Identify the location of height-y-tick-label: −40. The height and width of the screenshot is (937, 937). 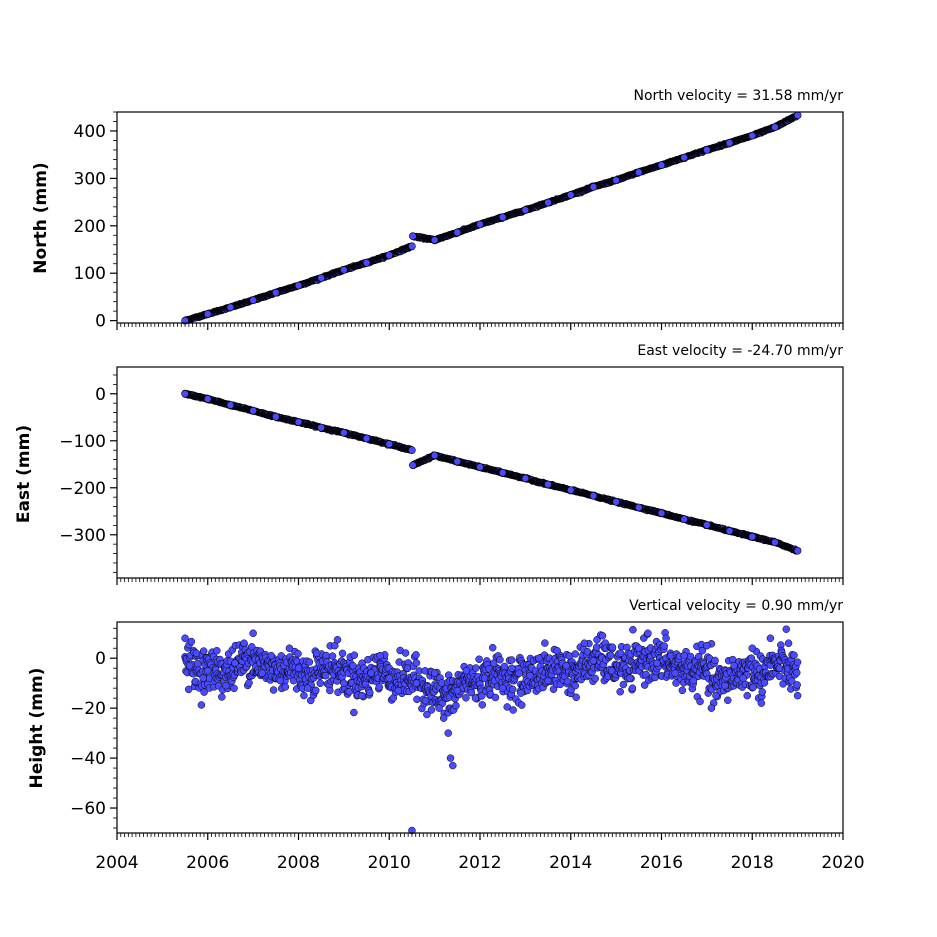
(88, 759).